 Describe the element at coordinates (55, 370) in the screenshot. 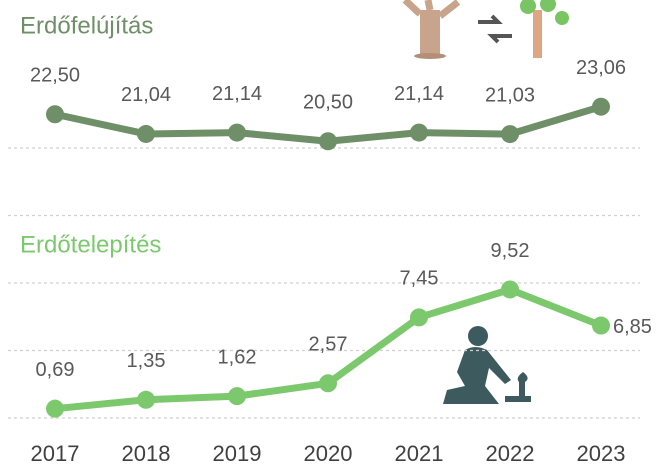

I see `value-label: 0,69` at that location.